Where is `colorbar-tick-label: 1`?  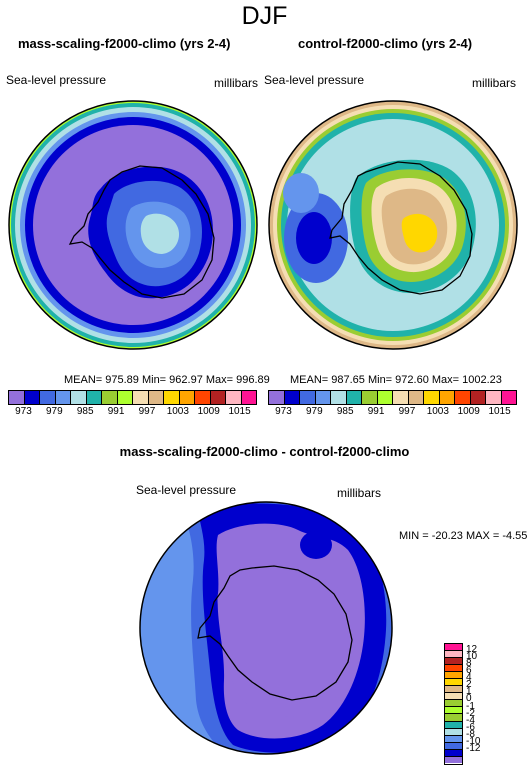
colorbar-tick-label: 1 is located at coordinates (469, 692).